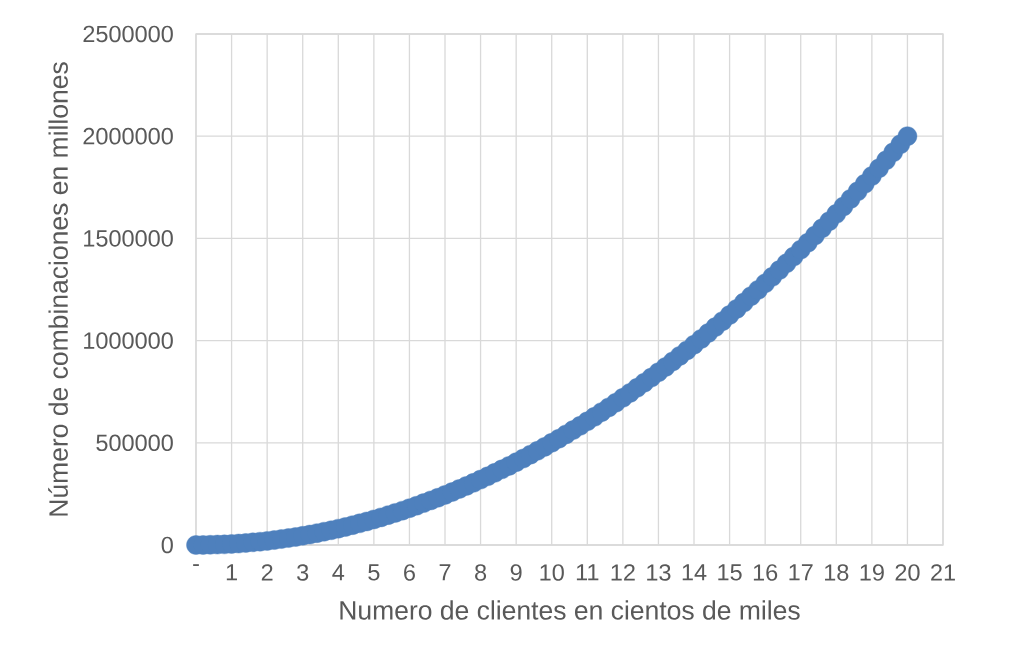 This screenshot has width=1028, height=654. Describe the element at coordinates (570, 610) in the screenshot. I see `x-axis-title: Numero de clientes en cientos de miles` at that location.